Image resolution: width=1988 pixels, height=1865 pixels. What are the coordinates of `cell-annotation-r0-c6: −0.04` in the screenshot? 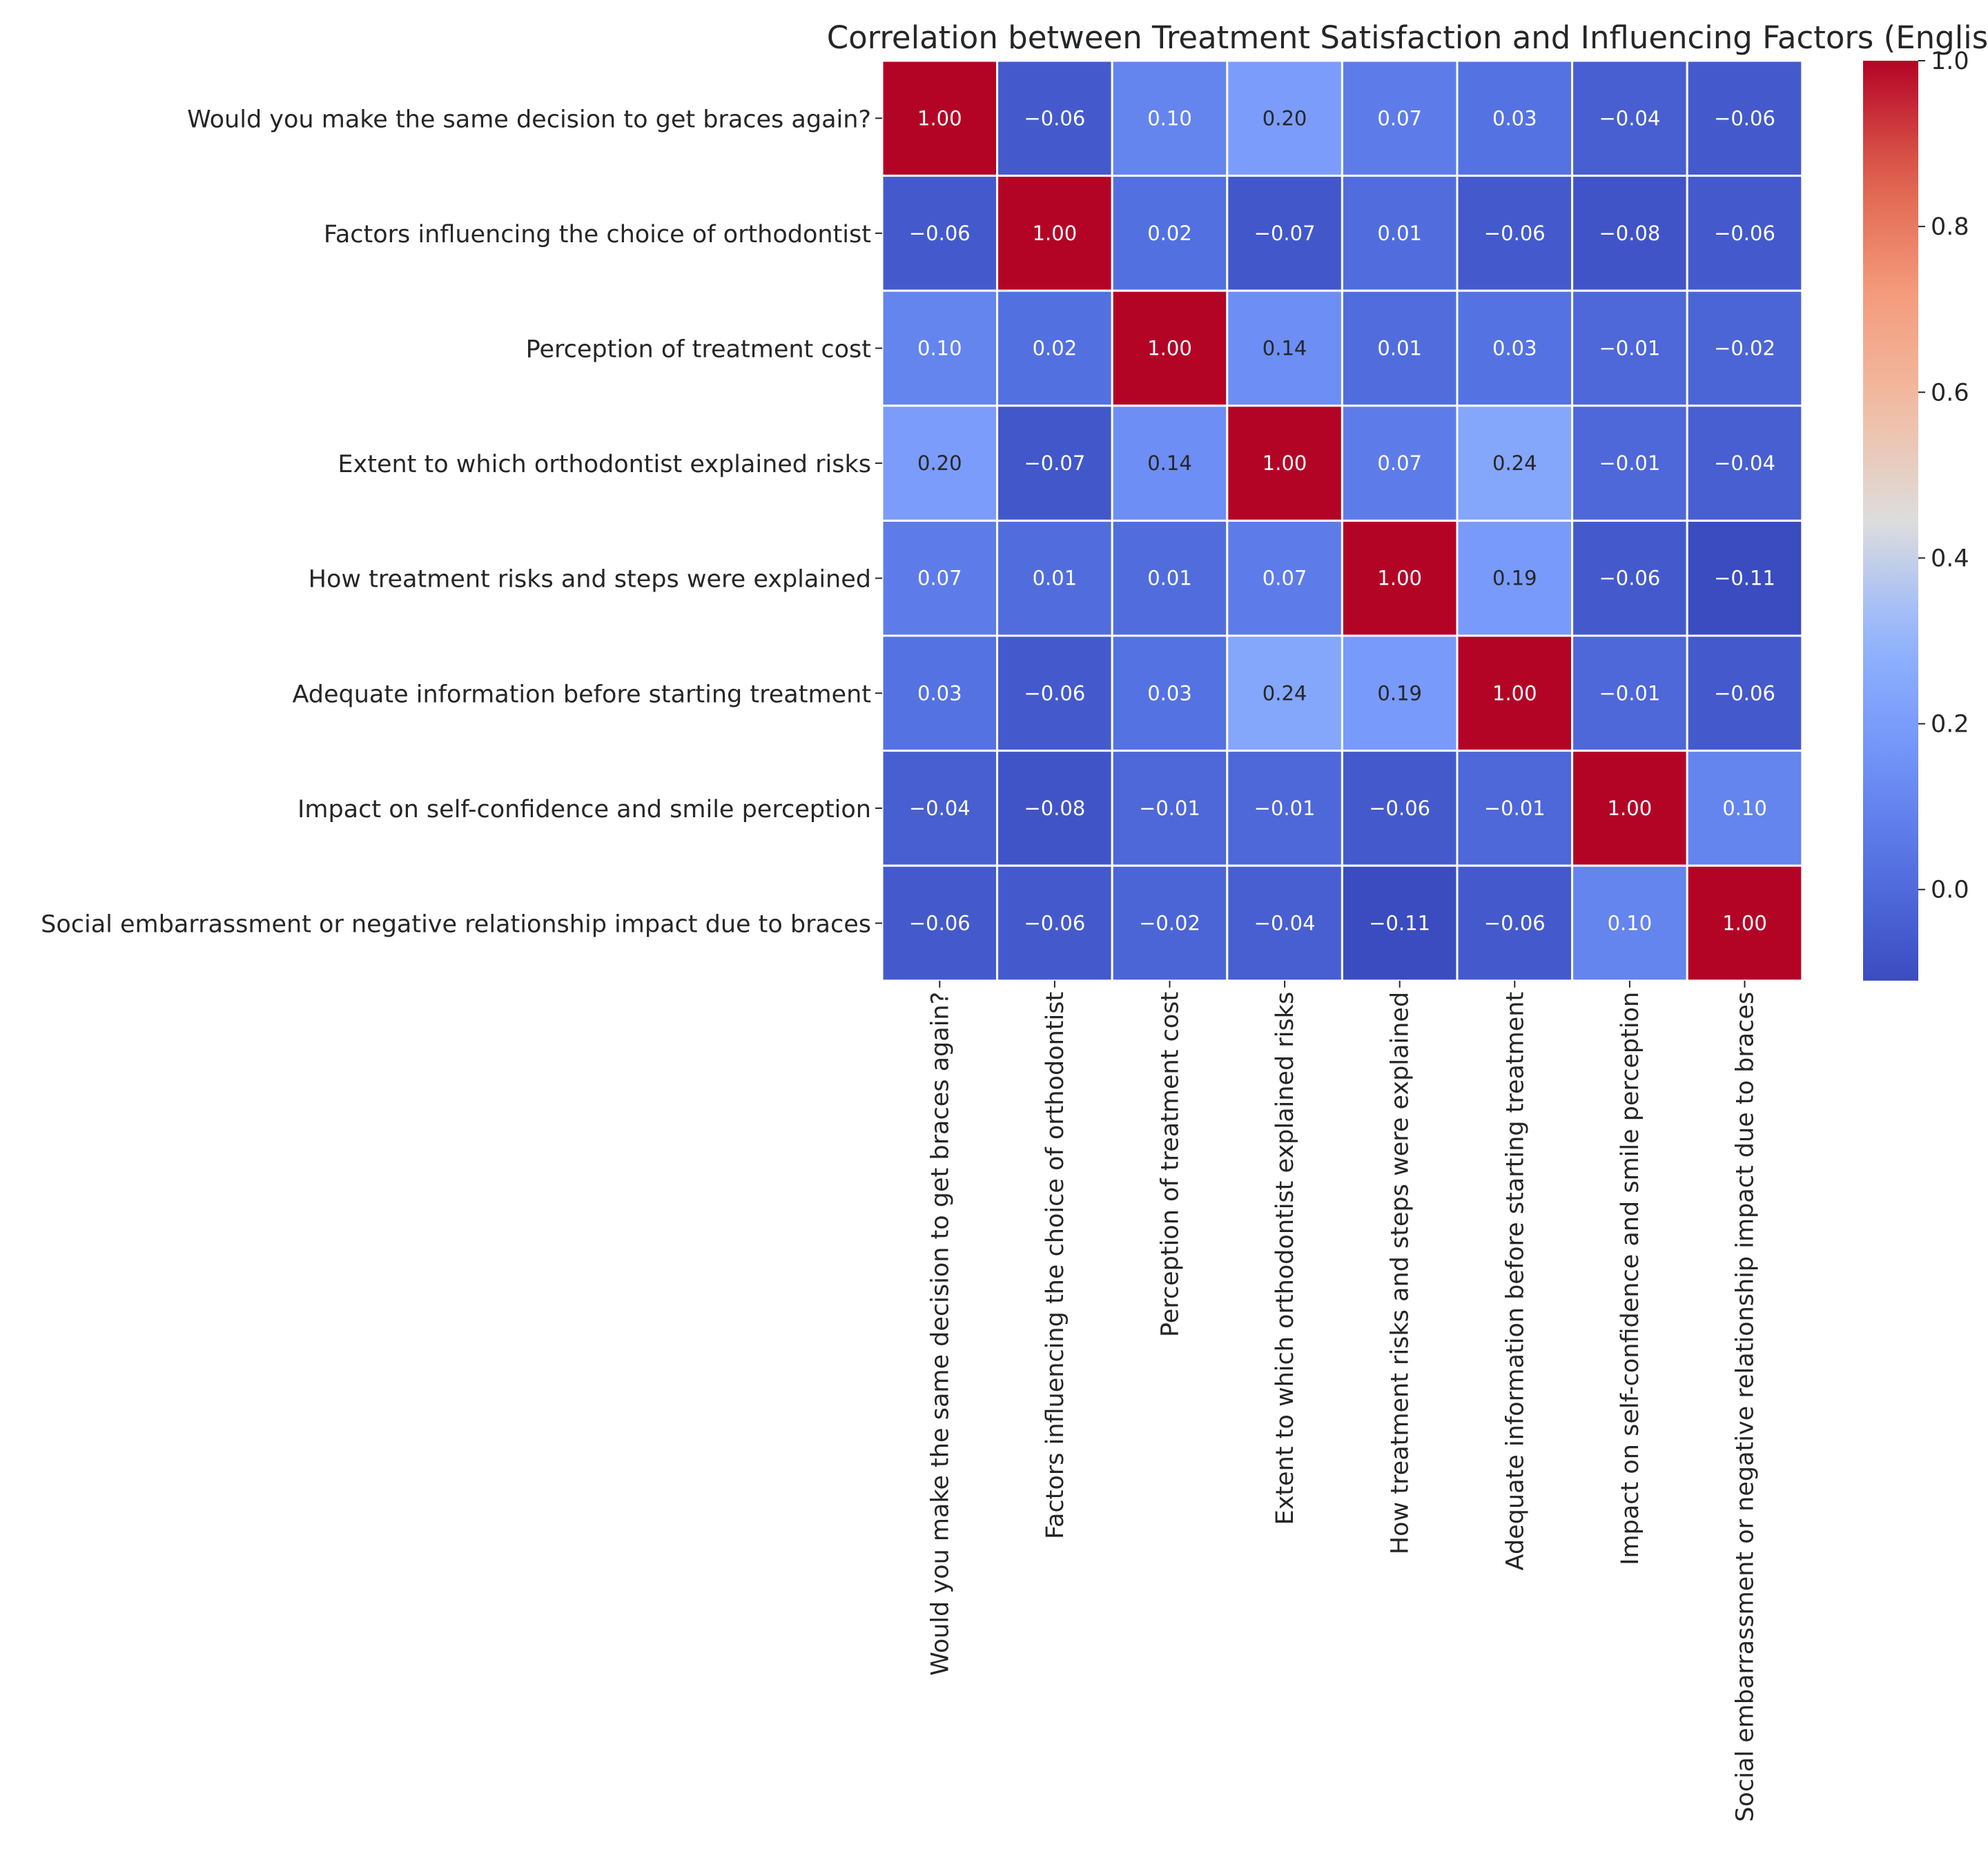 It's located at (1629, 118).